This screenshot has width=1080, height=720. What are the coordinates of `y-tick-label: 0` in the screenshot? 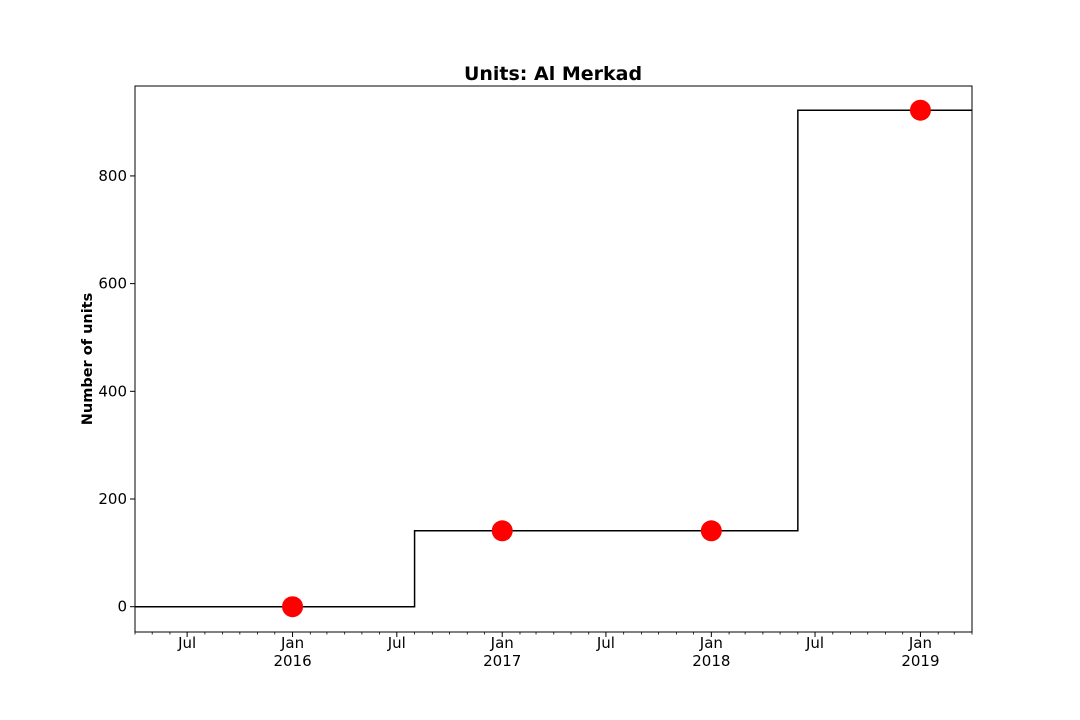 It's located at (122, 607).